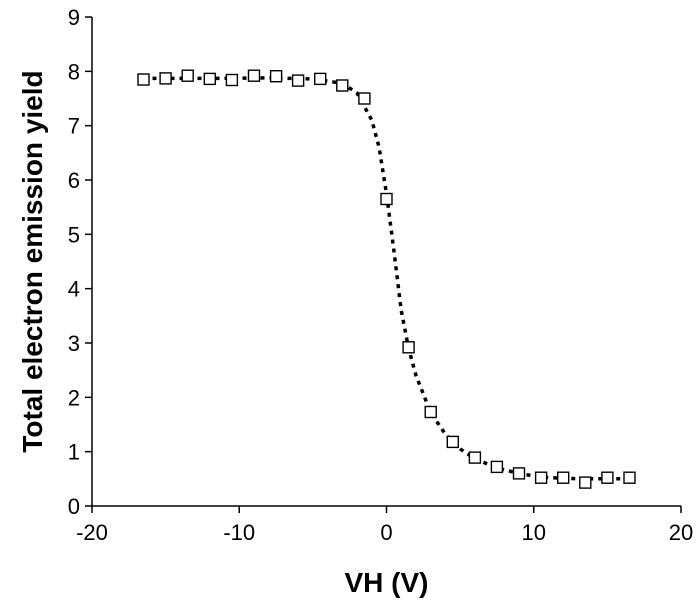 This screenshot has width=698, height=602. Describe the element at coordinates (74, 452) in the screenshot. I see `y-tick-label: 1` at that location.